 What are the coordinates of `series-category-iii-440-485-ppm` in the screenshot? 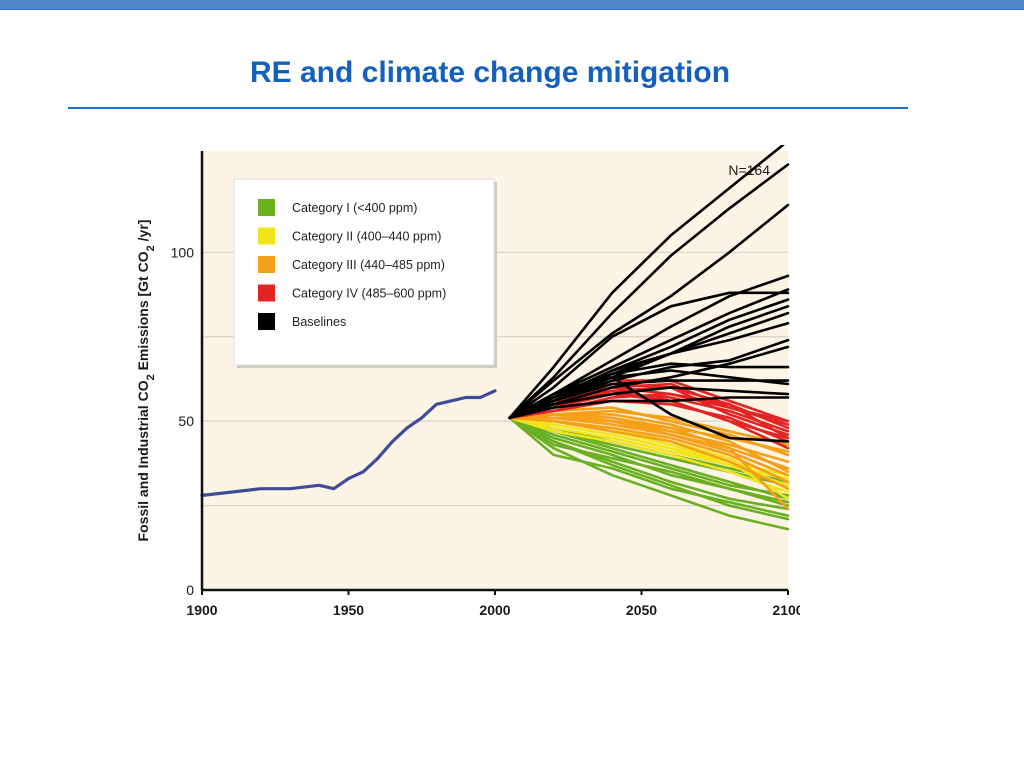 It's located at (649, 458).